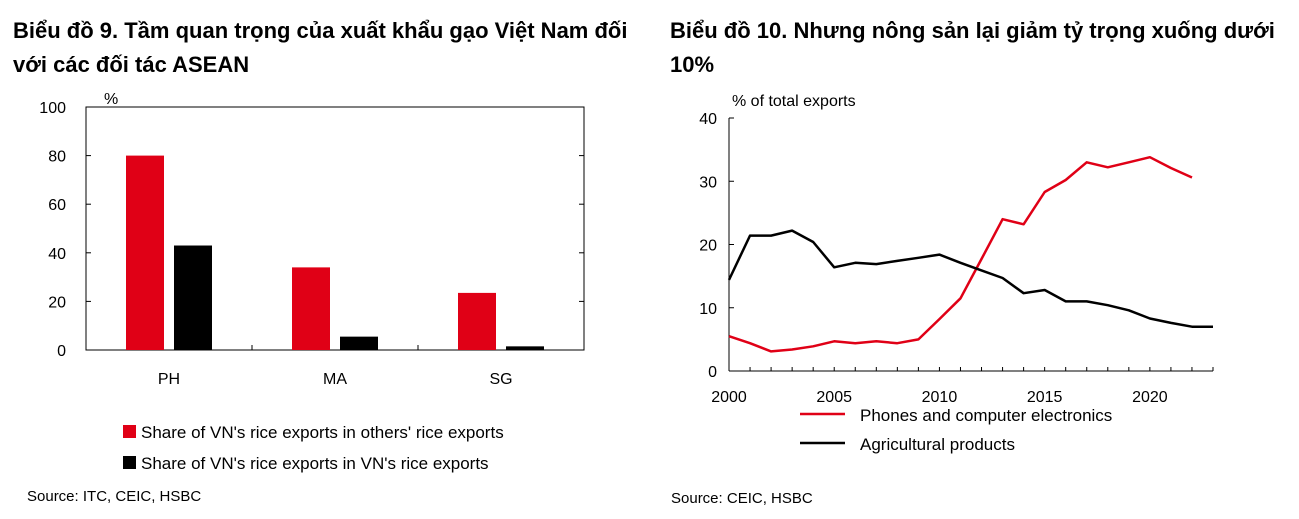 Image resolution: width=1299 pixels, height=519 pixels. What do you see at coordinates (169, 379) in the screenshot?
I see `x-tick-label: PH` at bounding box center [169, 379].